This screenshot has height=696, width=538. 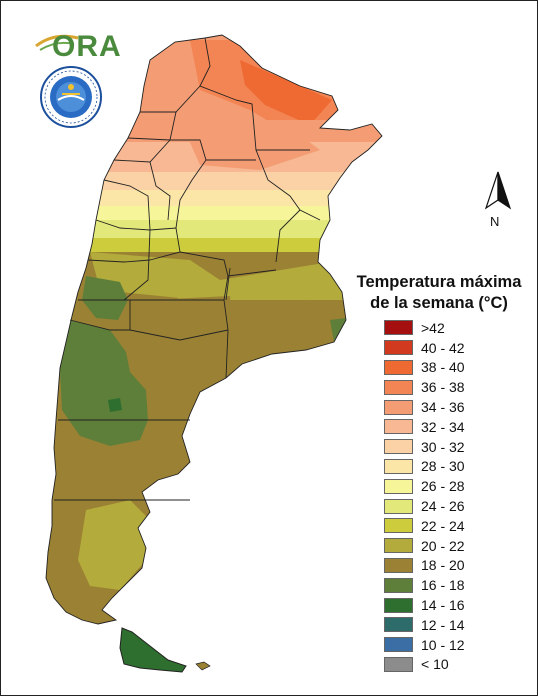 What do you see at coordinates (495, 221) in the screenshot?
I see `north-label: N` at bounding box center [495, 221].